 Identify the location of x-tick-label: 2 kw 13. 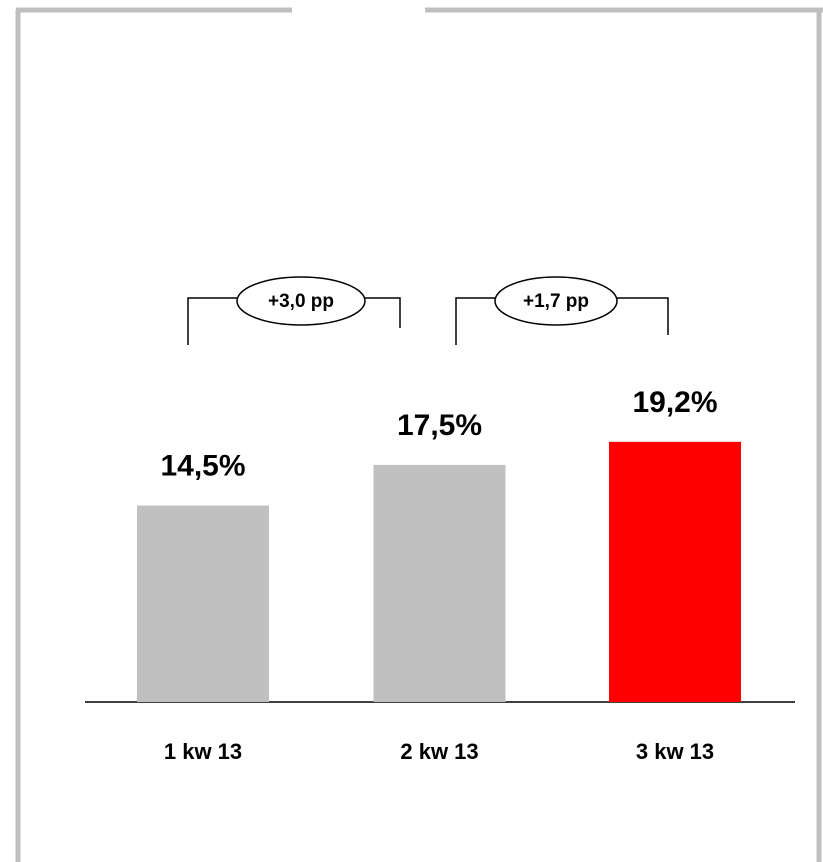
(439, 751).